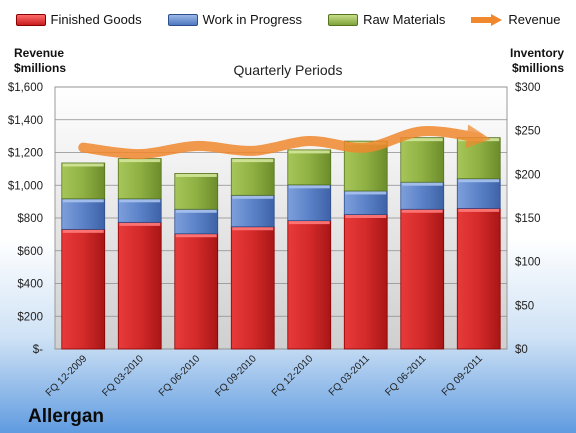  I want to click on left-tick-label: $1,000, so click(25, 186).